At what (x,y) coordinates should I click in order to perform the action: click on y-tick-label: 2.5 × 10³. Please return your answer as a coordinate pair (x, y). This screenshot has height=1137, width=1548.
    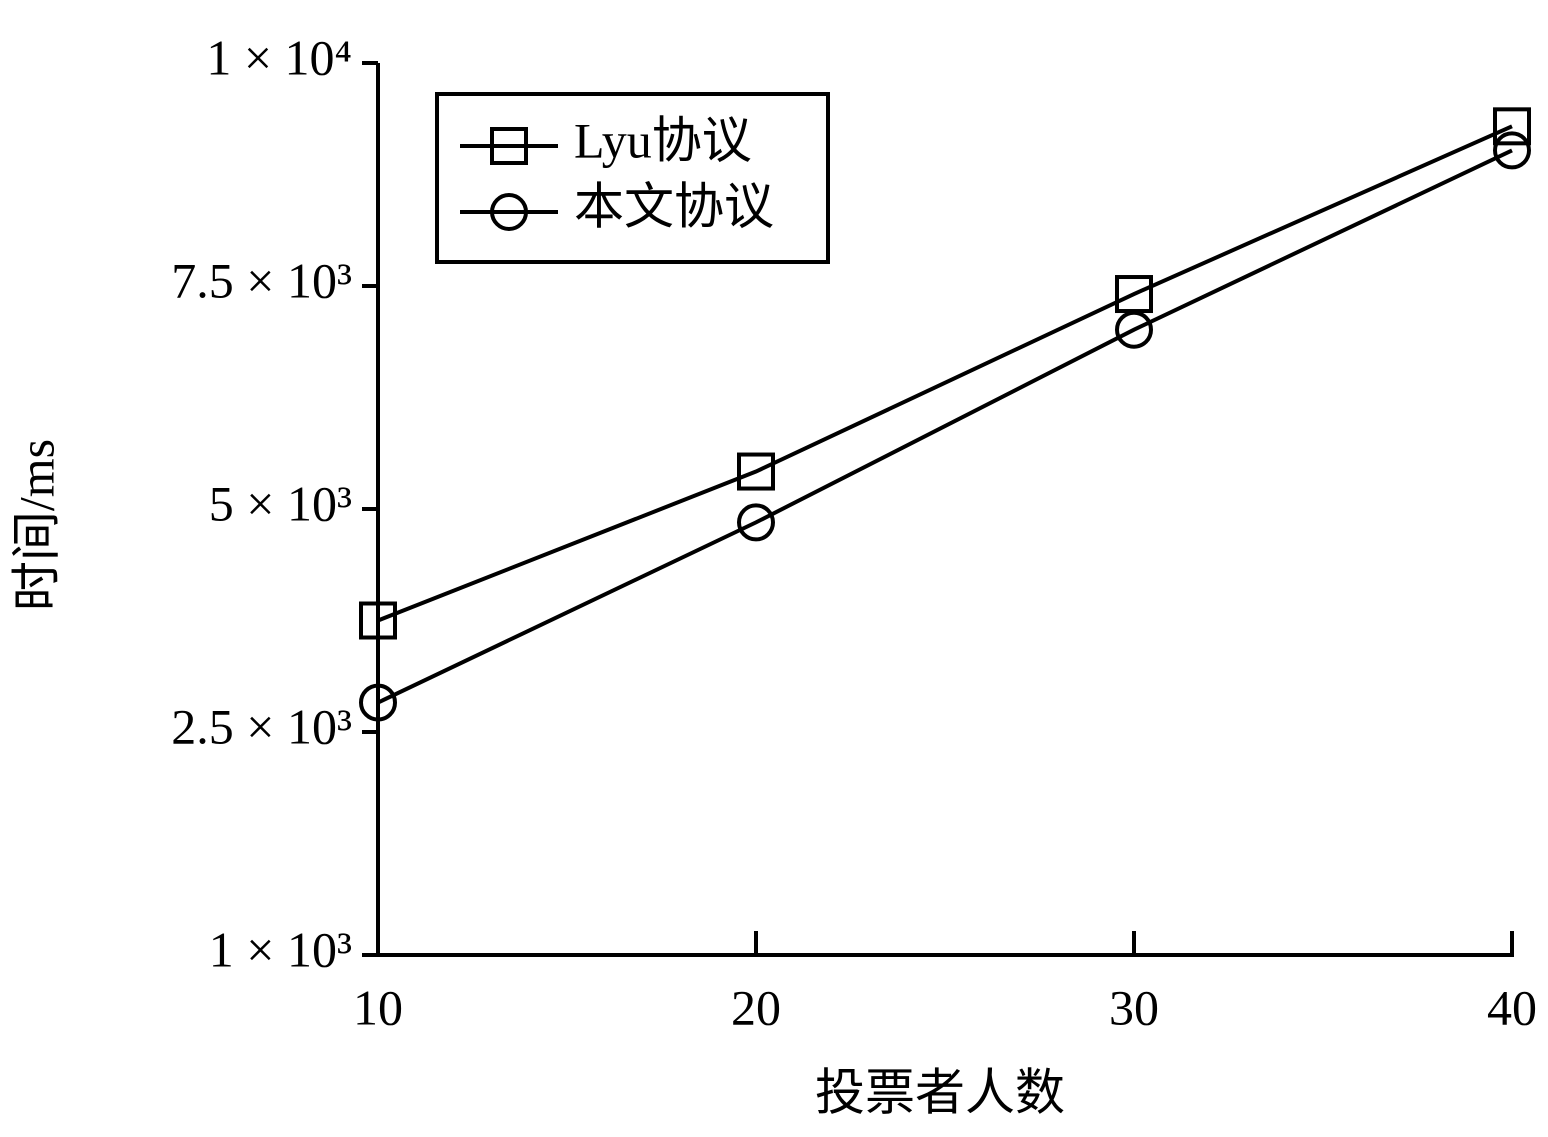
    Looking at the image, I should click on (261, 726).